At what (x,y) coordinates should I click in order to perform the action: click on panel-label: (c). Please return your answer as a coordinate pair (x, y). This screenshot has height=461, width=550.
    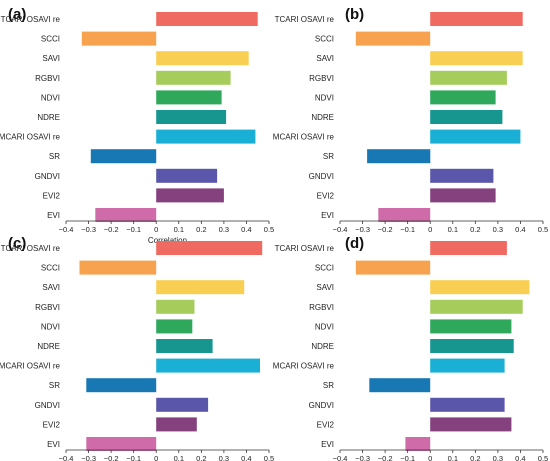
    Looking at the image, I should click on (17, 243).